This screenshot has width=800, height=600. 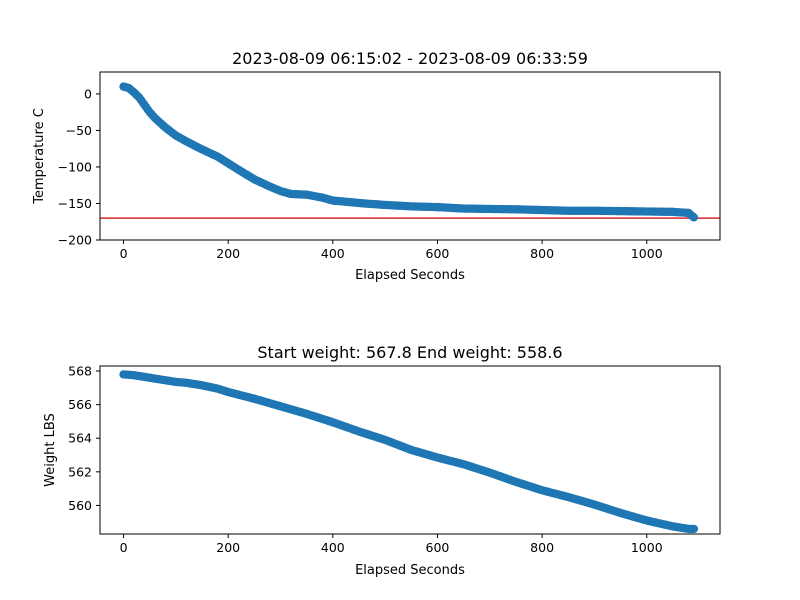 I want to click on weight-x-tick-label: 400, so click(x=333, y=547).